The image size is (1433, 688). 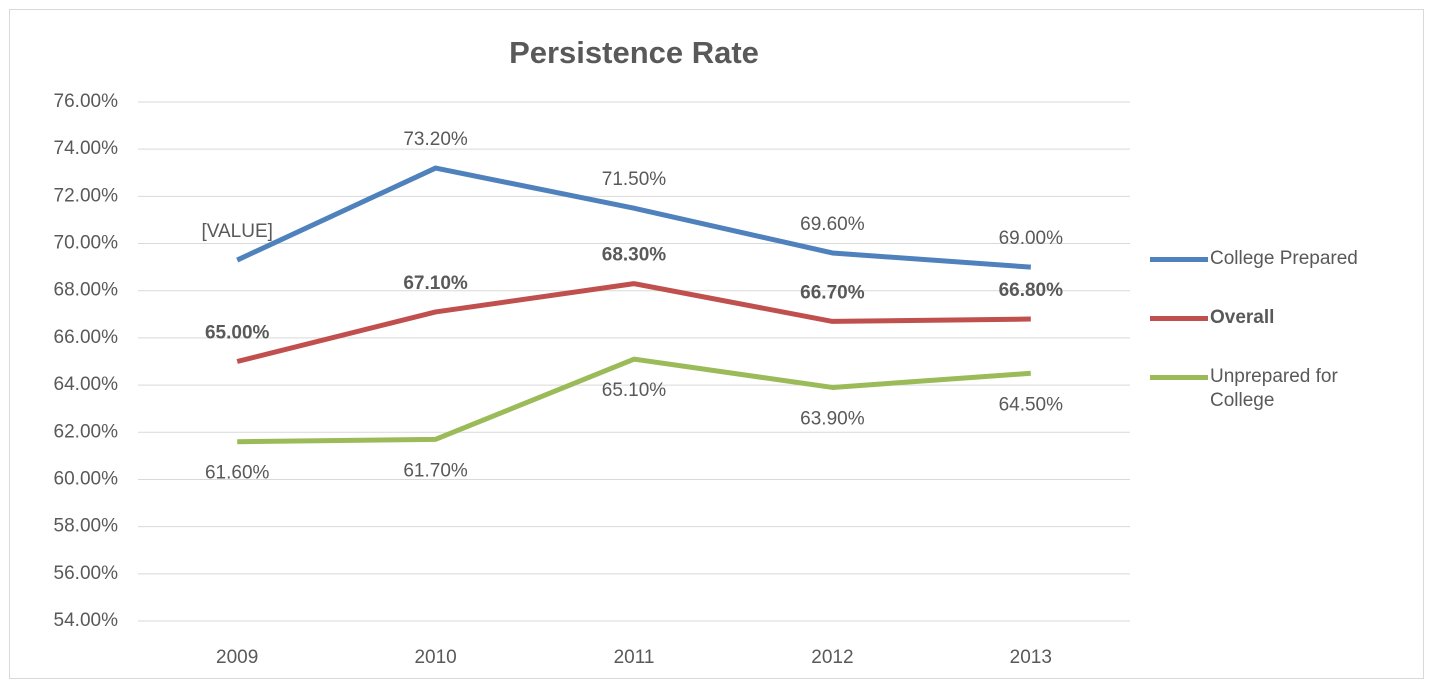 I want to click on x-tick-label: 2009, so click(x=237, y=657).